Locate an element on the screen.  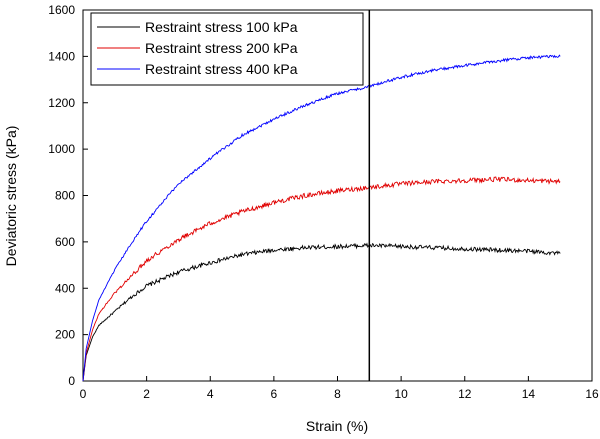
x-tick-label: 6 is located at coordinates (274, 394).